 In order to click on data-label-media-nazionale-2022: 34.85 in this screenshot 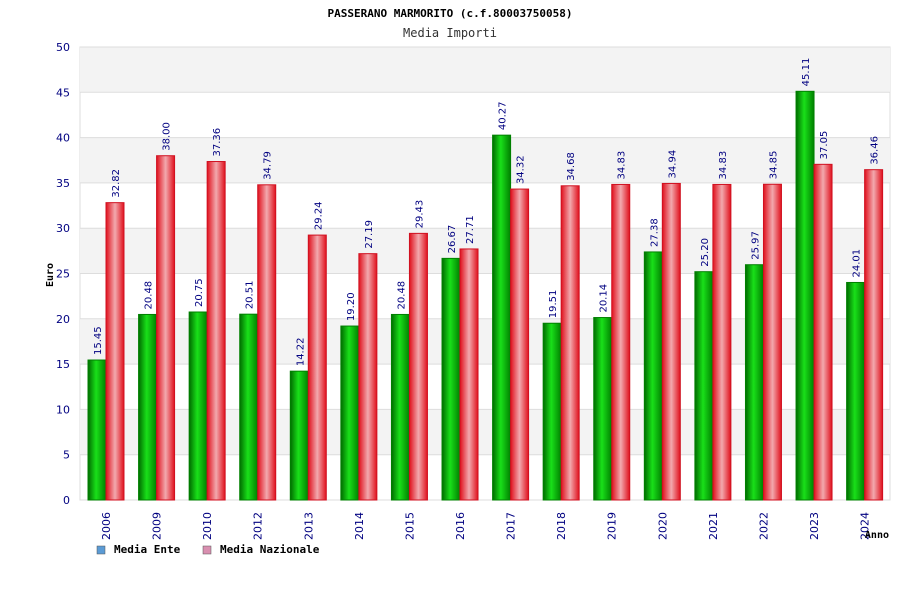, I will do `click(773, 165)`.